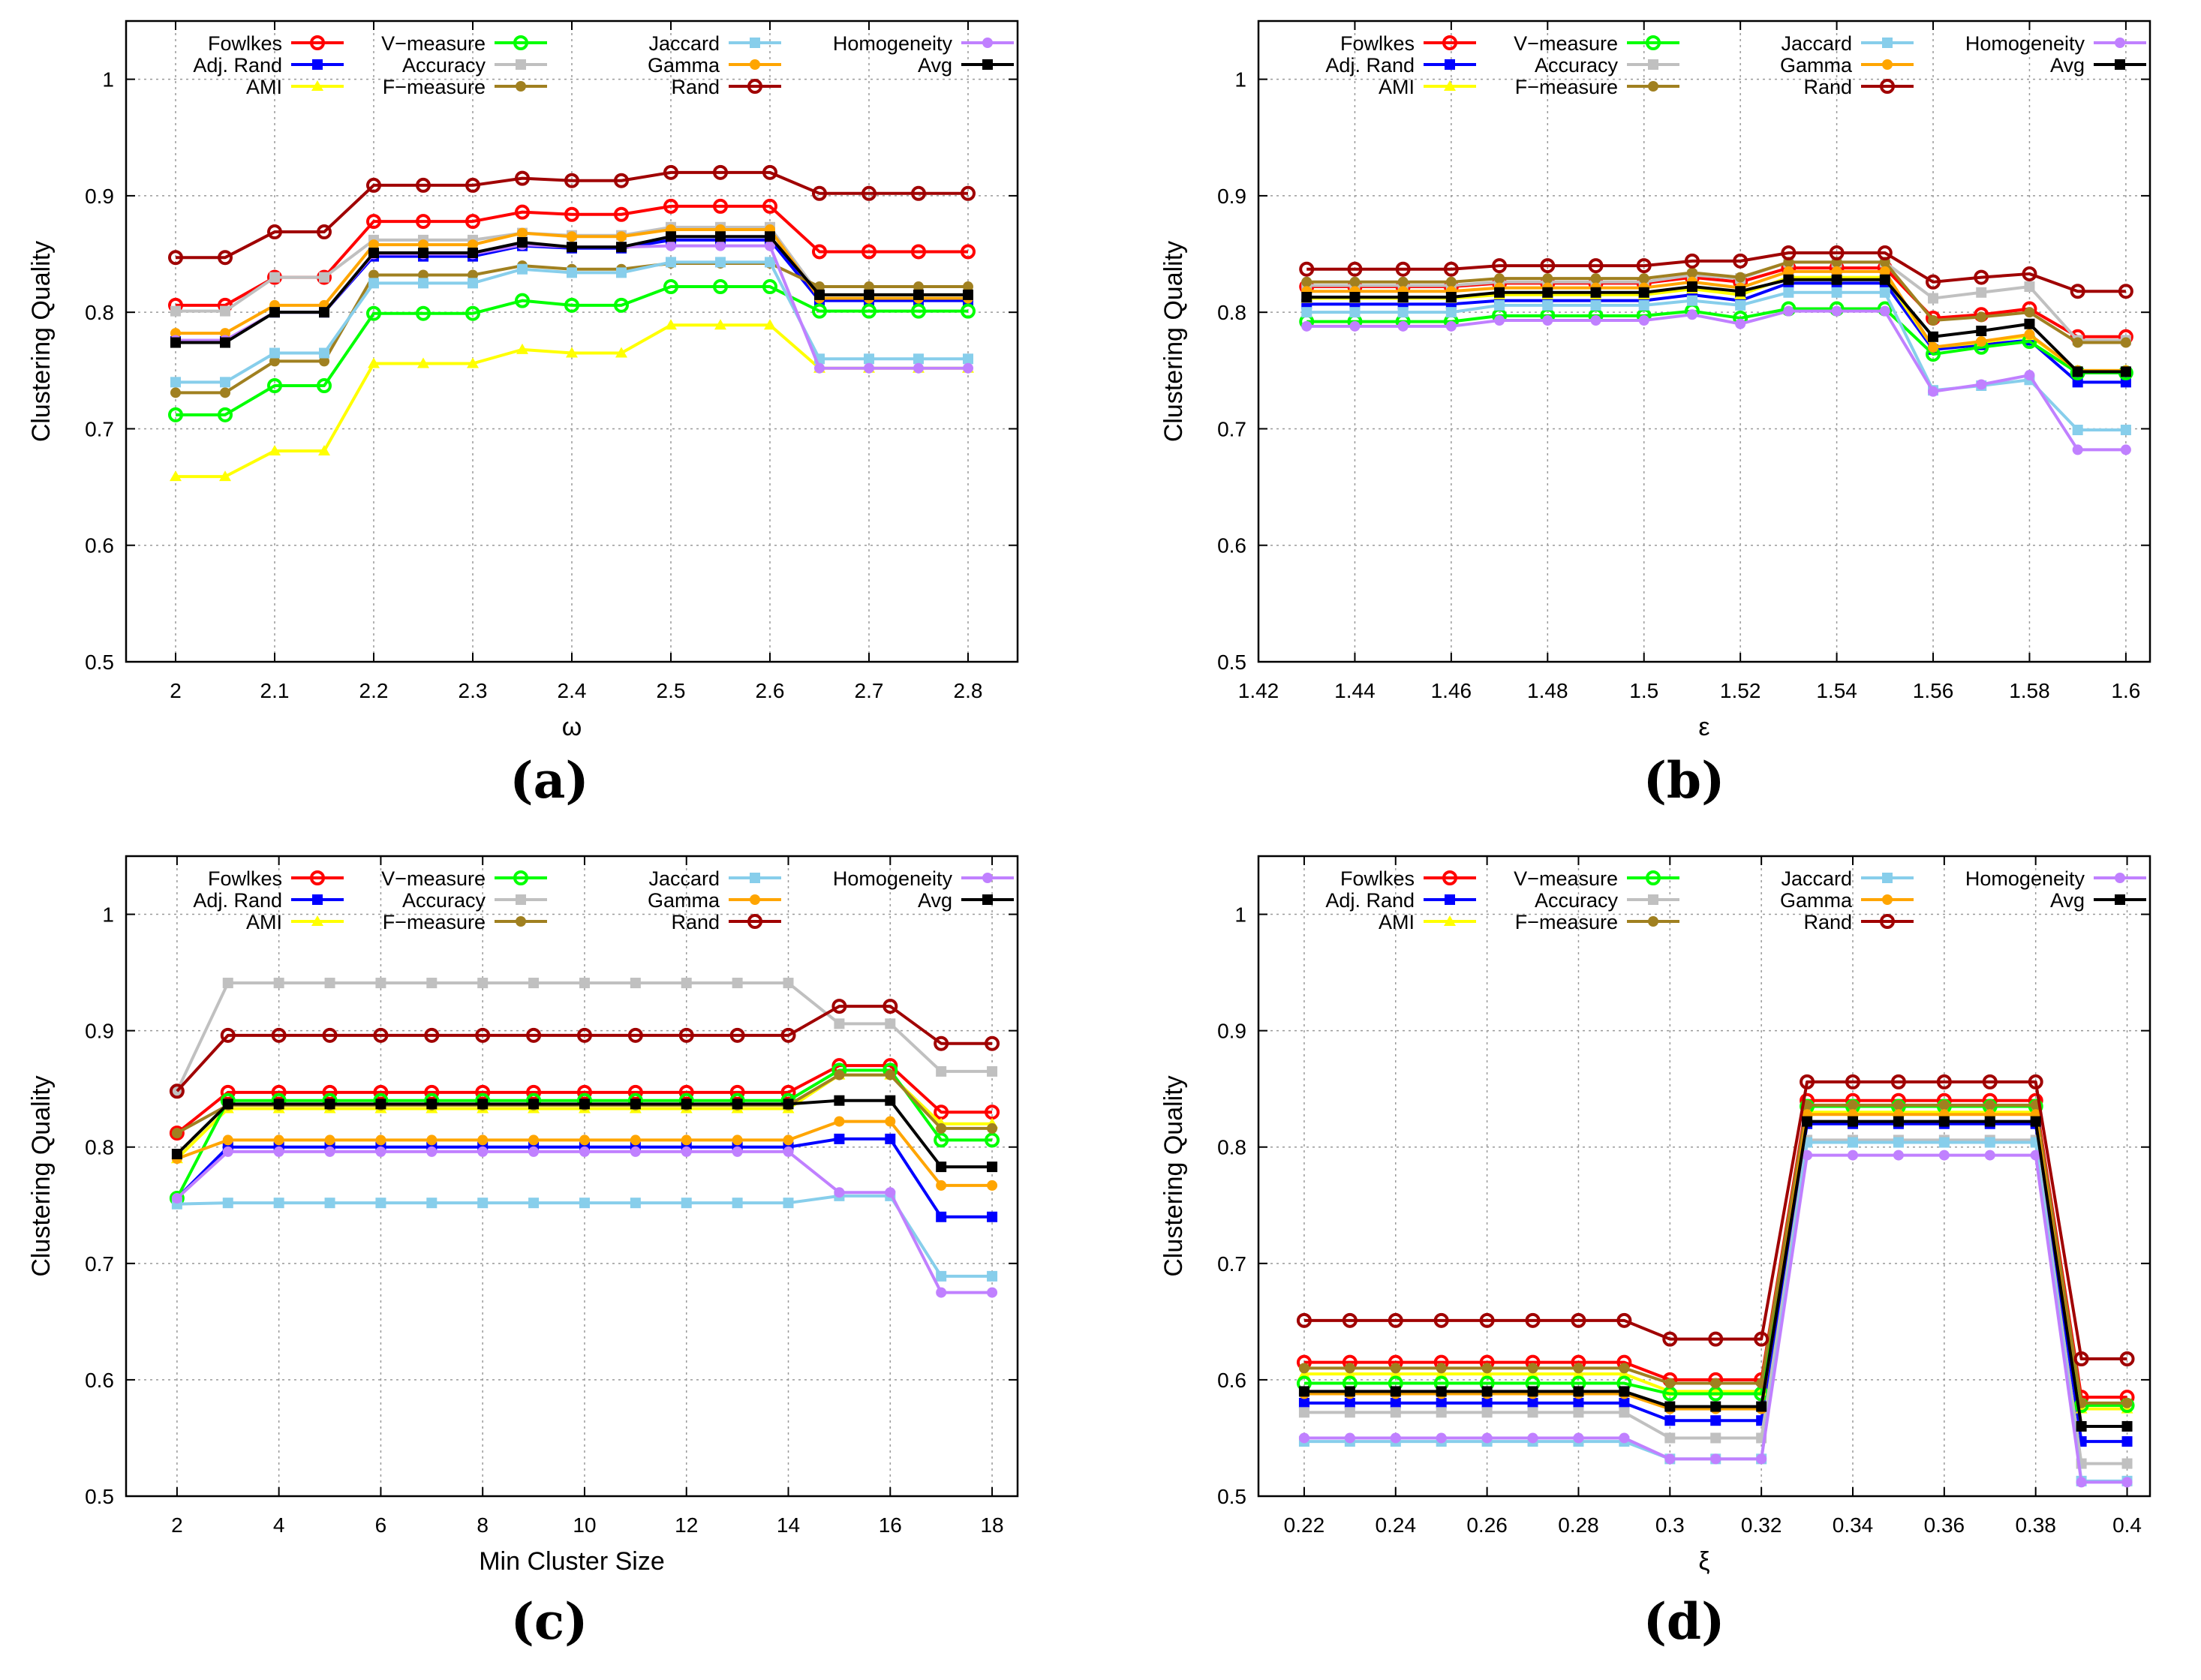  Describe the element at coordinates (684, 43) in the screenshot. I see `legend-label-jaccard: Jaccard` at that location.